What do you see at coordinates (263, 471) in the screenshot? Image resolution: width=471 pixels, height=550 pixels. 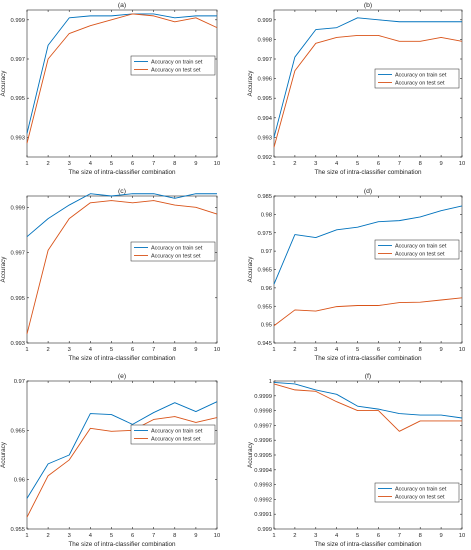 I see `y-tick-label: 0.9994` at bounding box center [263, 471].